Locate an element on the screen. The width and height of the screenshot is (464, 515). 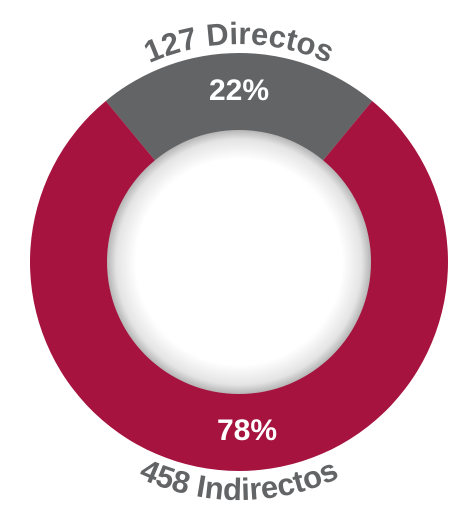
donut-segment is located at coordinates (239, 107).